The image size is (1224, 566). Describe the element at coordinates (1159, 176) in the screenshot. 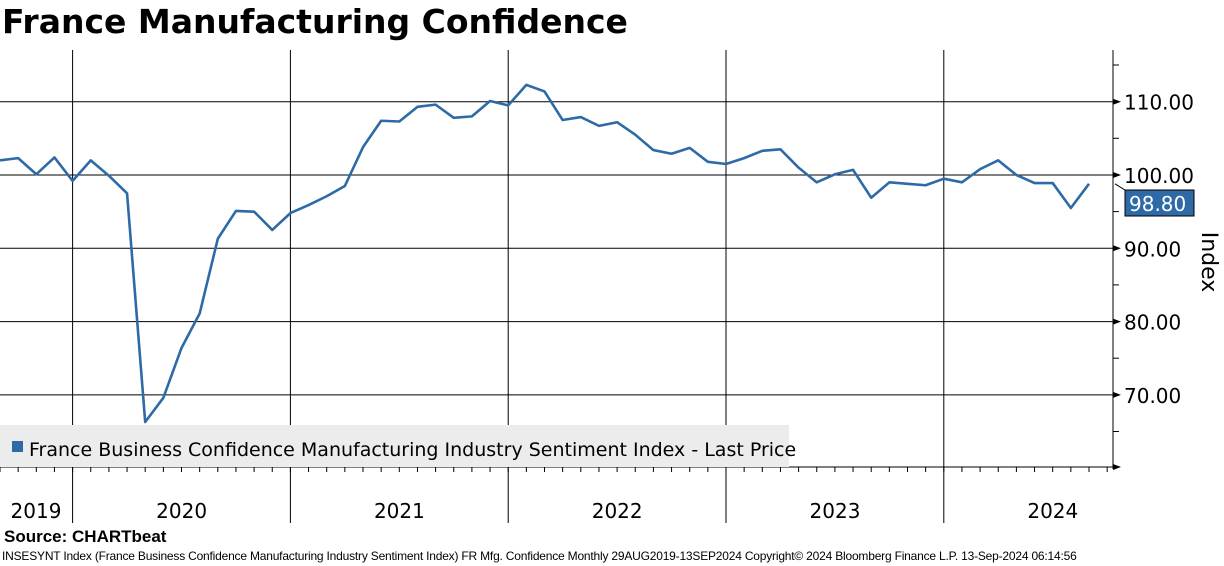

I see `y-tick-label: 100.00` at that location.